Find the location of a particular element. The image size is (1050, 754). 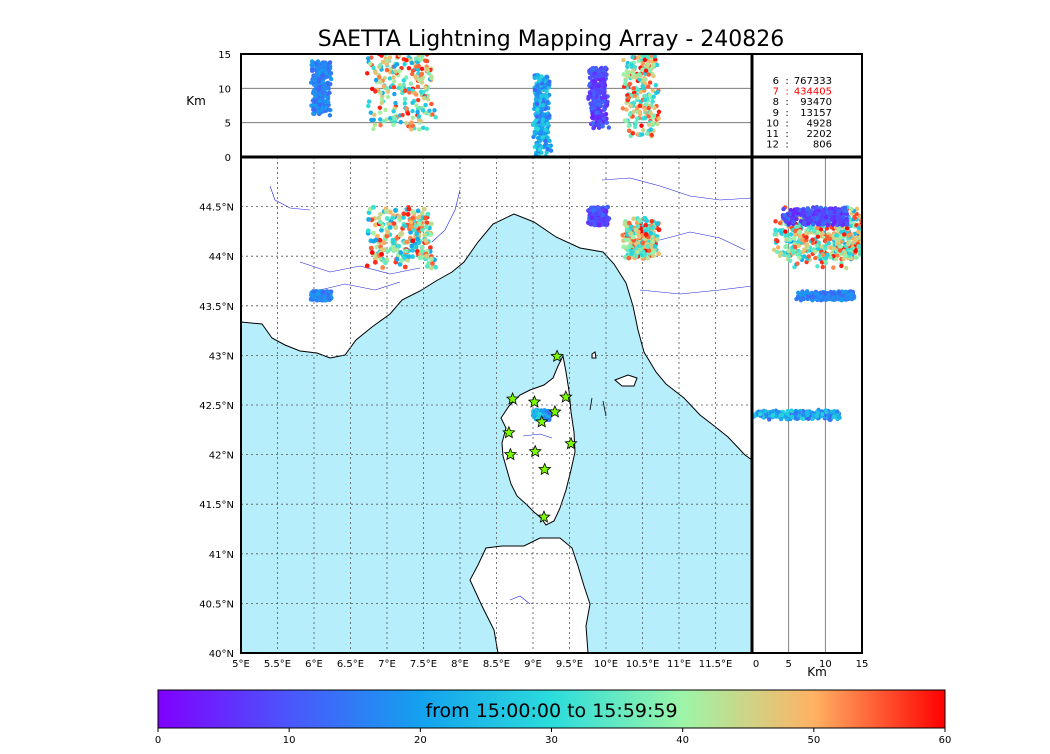

chart-title: SAETTA Lightning Mapping Array - 240826 is located at coordinates (551, 39).